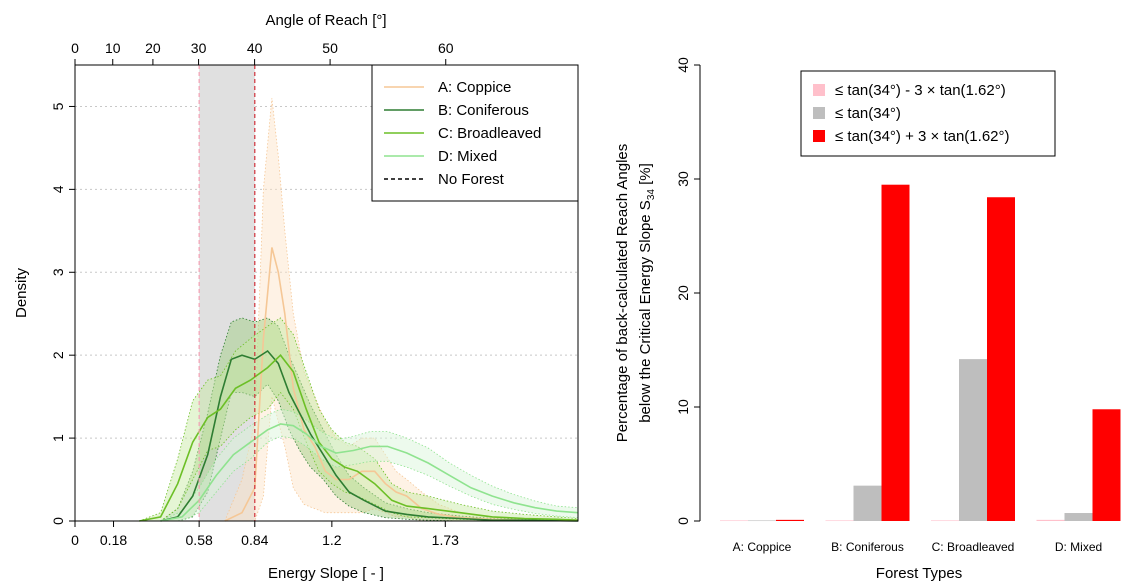  I want to click on category-label: A: Coppice, so click(762, 547).